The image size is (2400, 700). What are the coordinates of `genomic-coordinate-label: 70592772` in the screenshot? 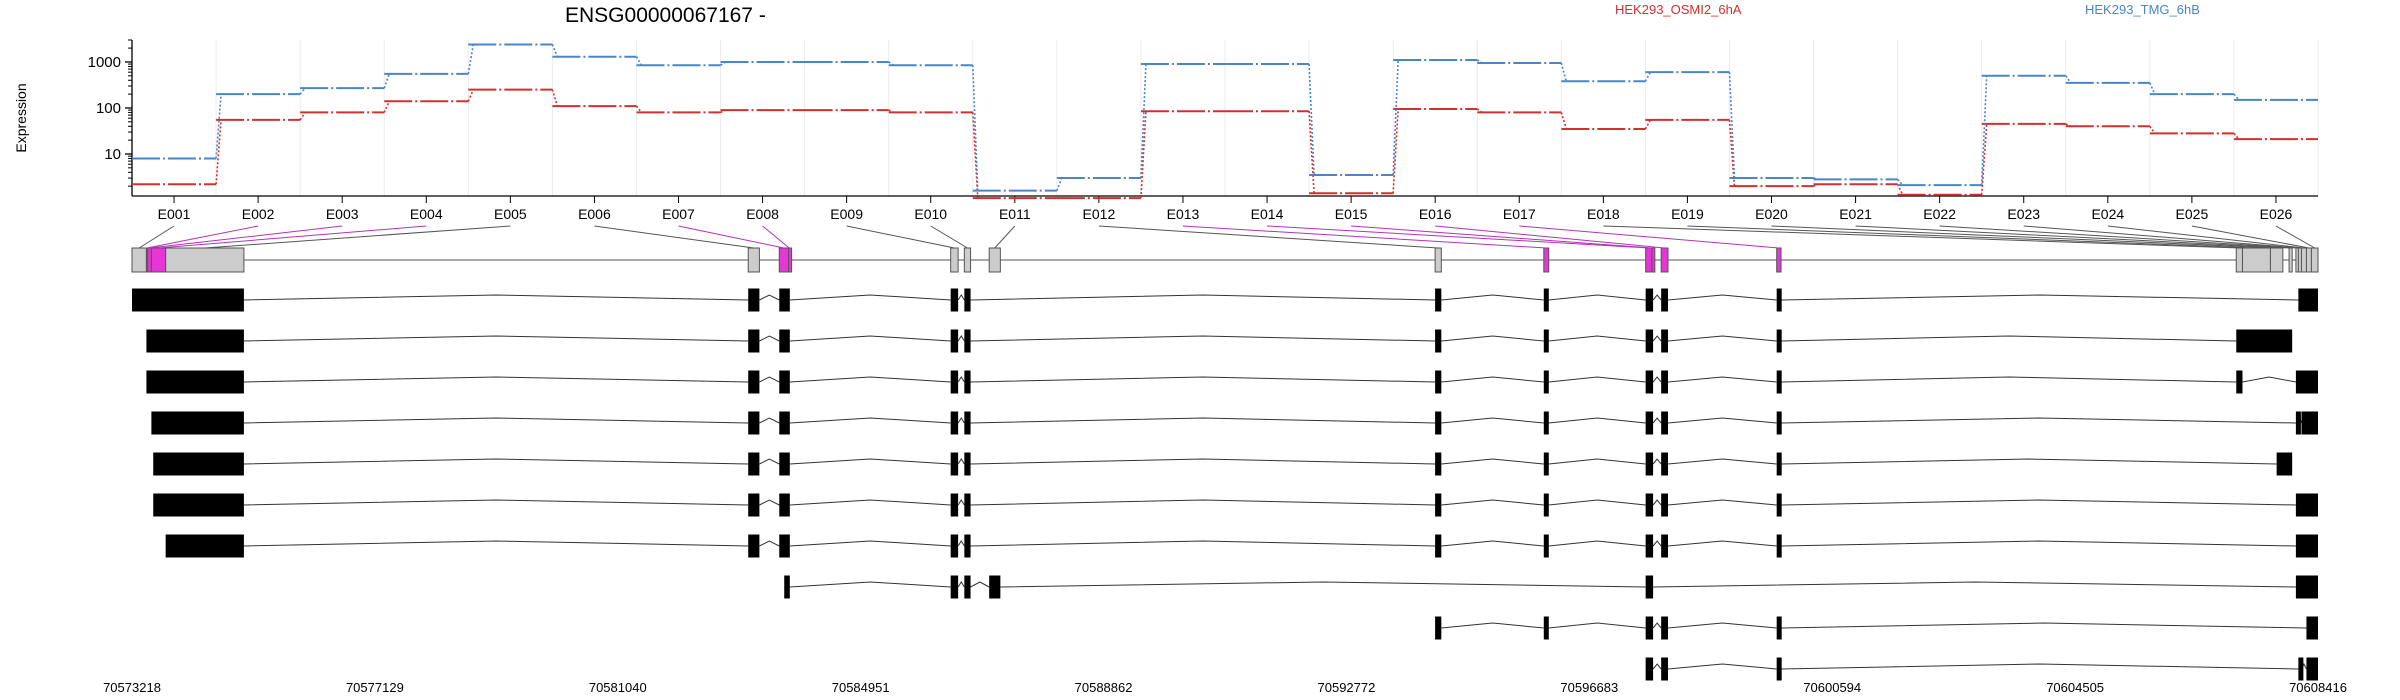 It's located at (1347, 687).